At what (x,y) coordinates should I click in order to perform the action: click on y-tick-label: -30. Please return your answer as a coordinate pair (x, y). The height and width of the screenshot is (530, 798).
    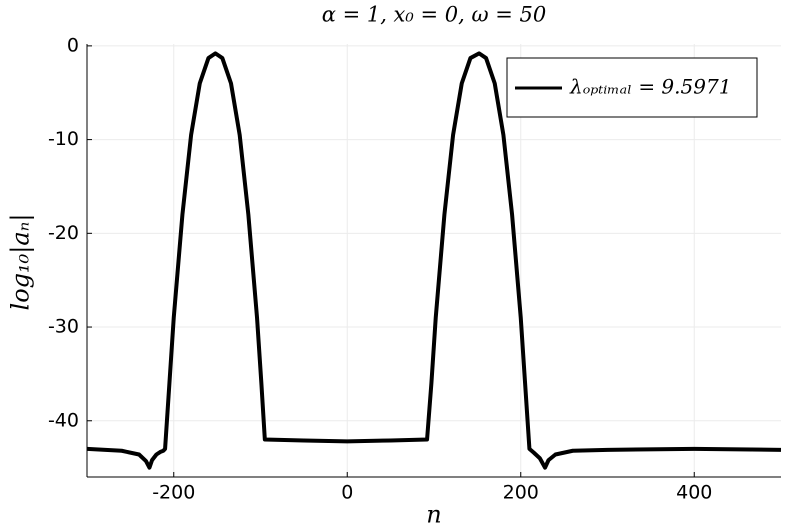
    Looking at the image, I should click on (63, 327).